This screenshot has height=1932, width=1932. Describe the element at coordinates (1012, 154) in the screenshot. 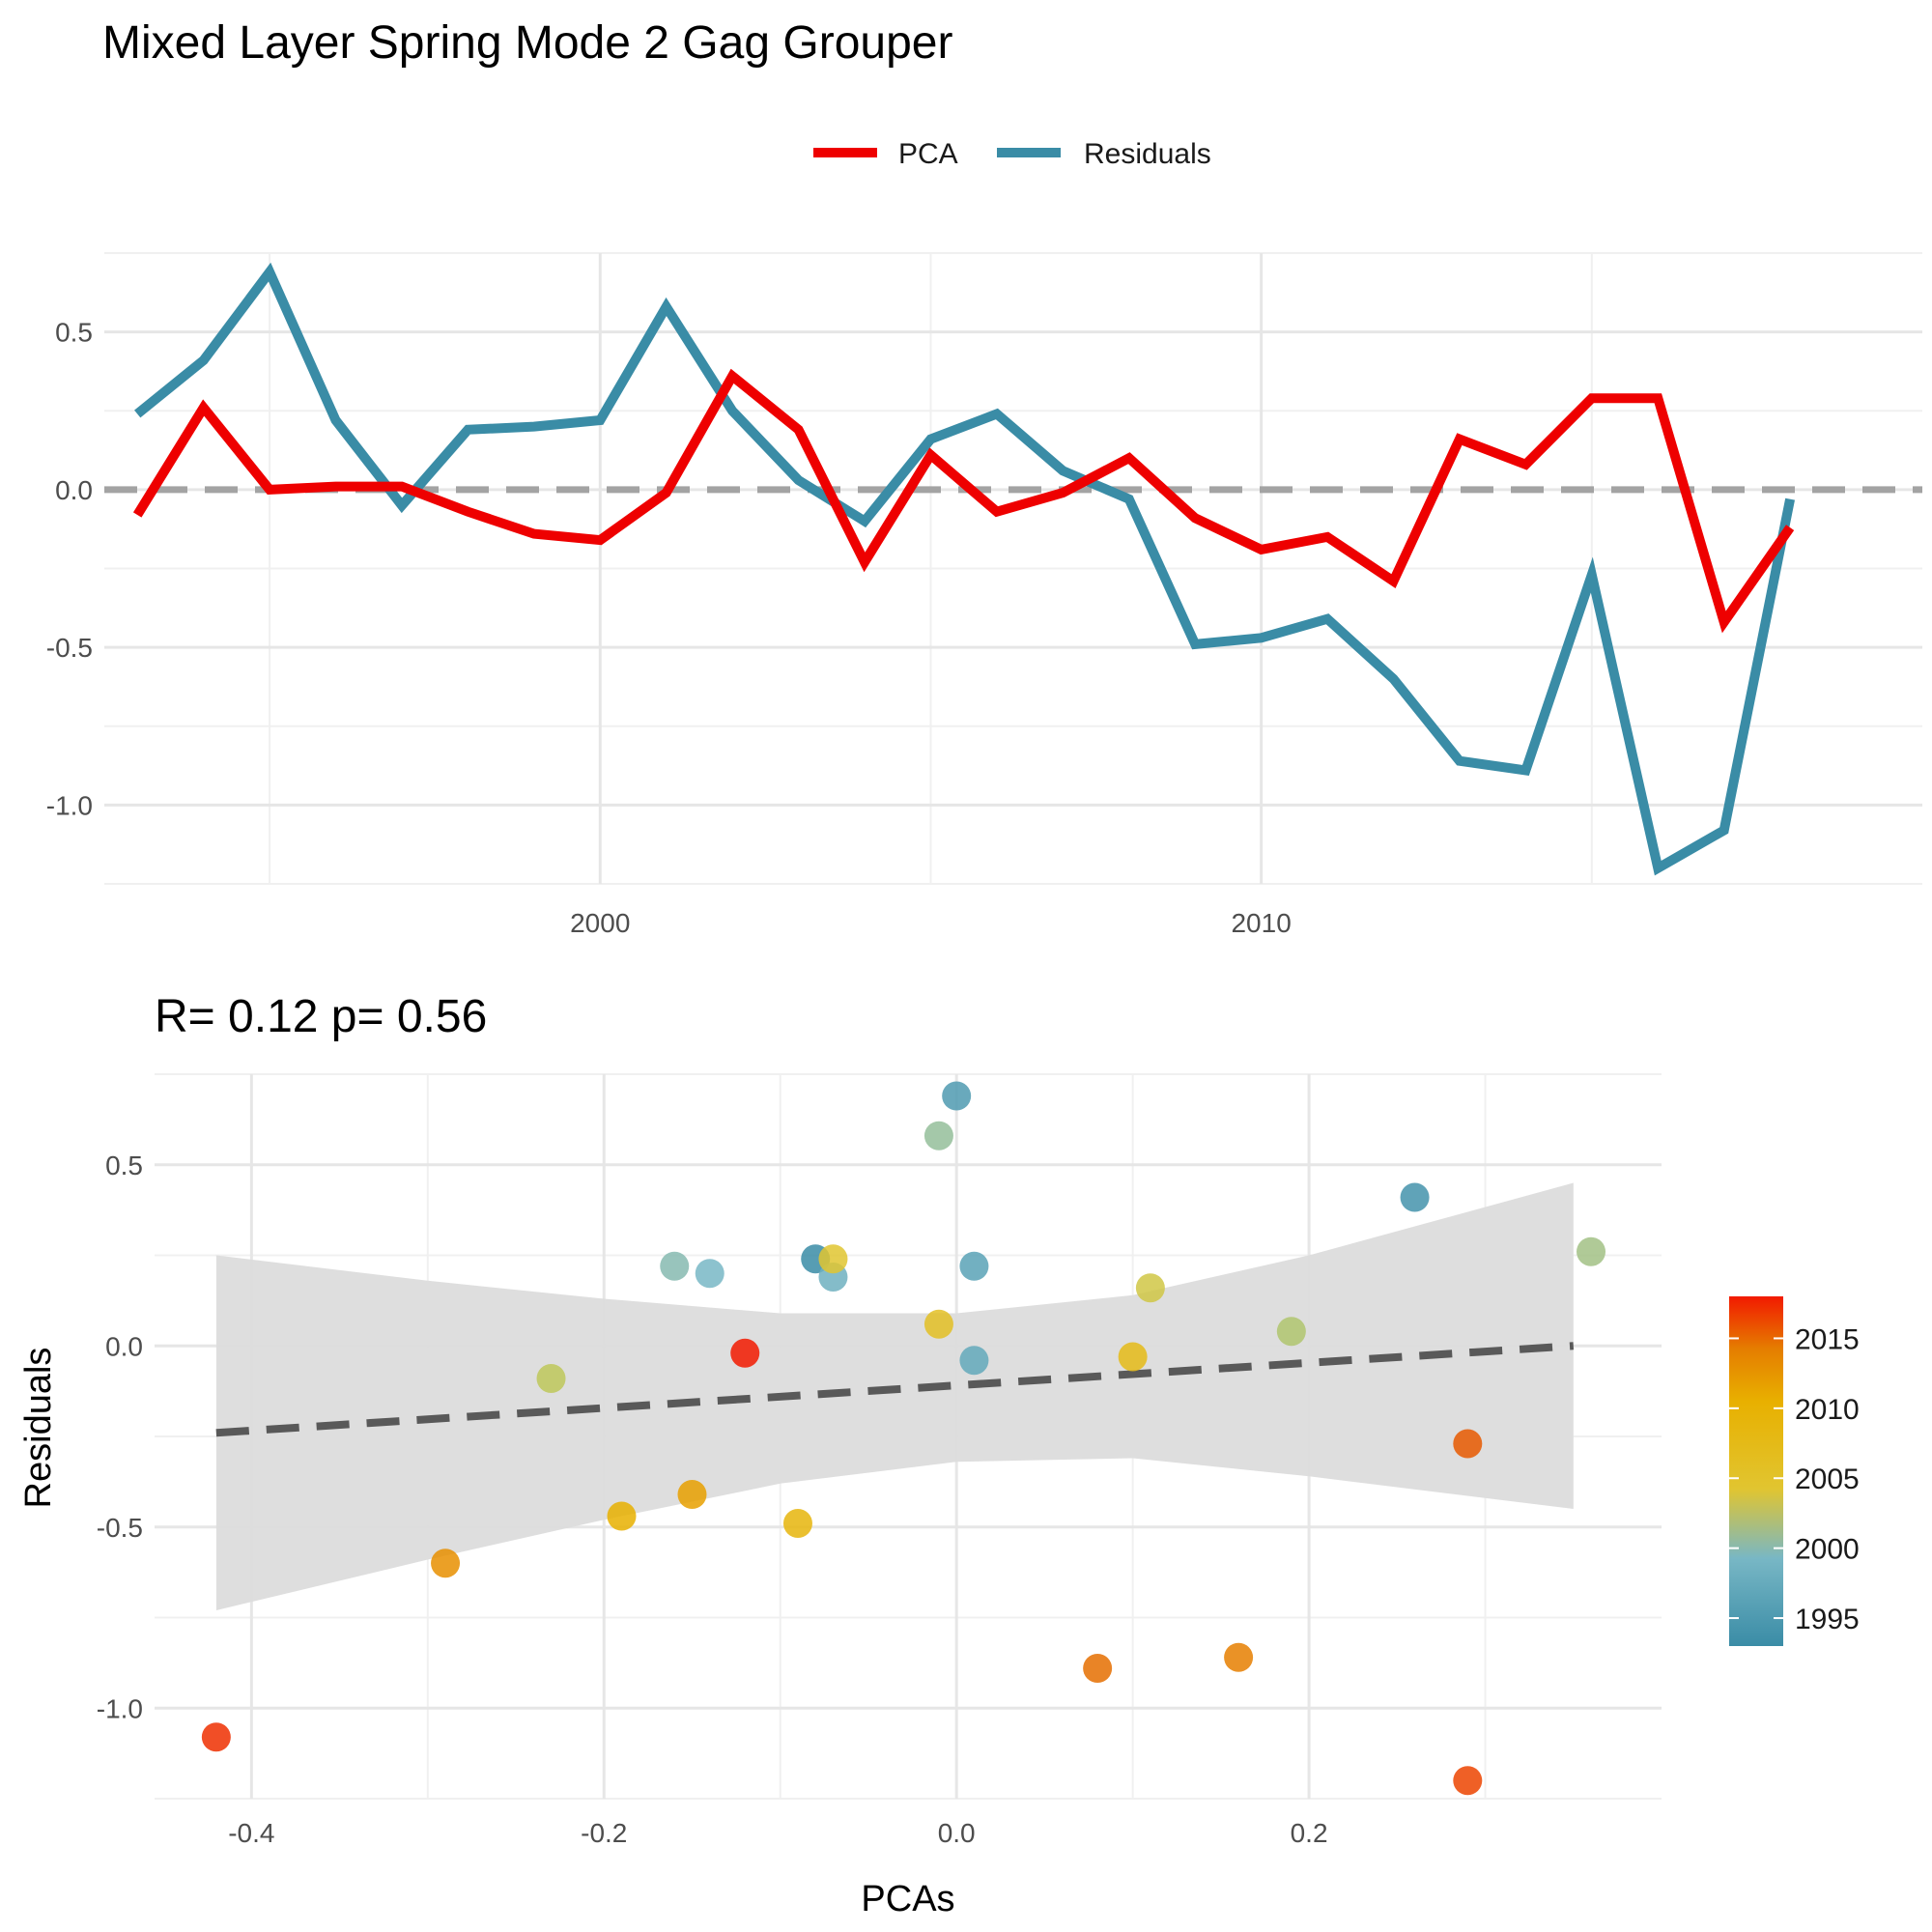

I see `legend: PCA Residuals` at that location.